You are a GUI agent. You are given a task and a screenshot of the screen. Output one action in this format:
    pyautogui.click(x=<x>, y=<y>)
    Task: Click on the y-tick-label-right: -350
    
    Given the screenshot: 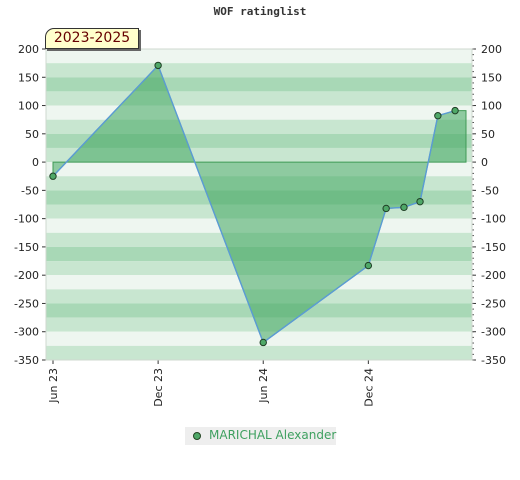 What is the action you would take?
    pyautogui.click(x=493, y=360)
    